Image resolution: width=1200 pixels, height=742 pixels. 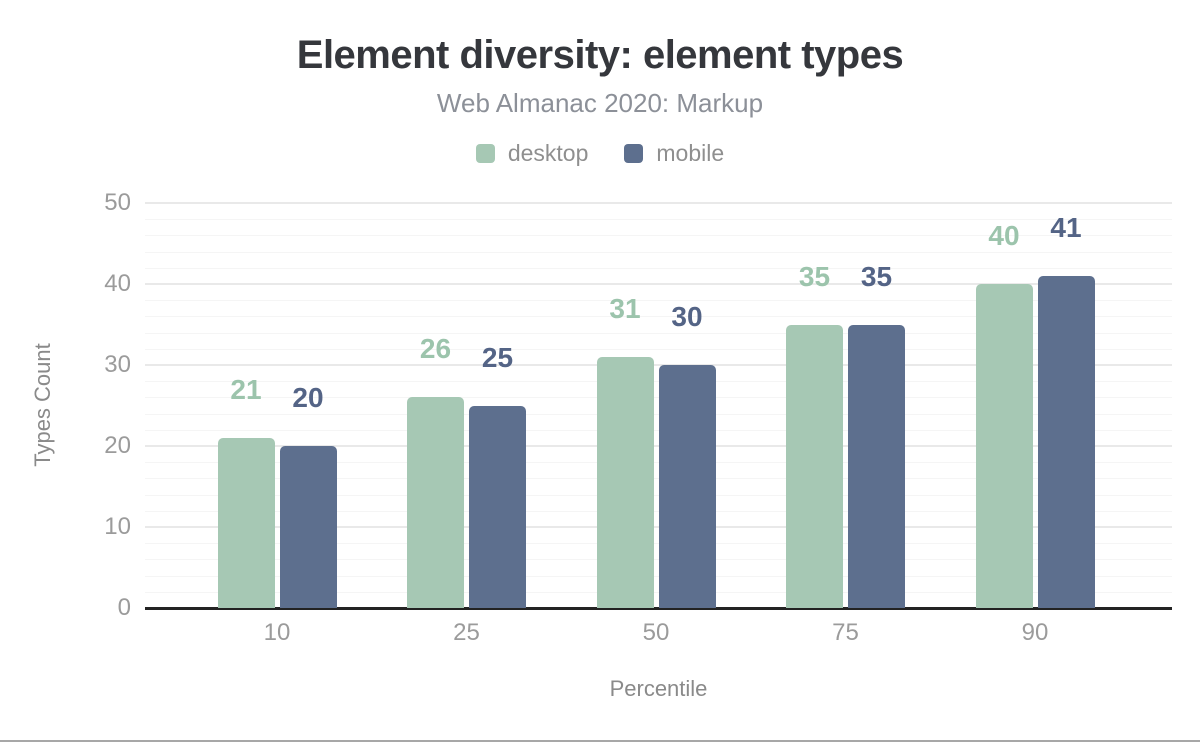 I want to click on legend-swatch-desktop, so click(x=485, y=153).